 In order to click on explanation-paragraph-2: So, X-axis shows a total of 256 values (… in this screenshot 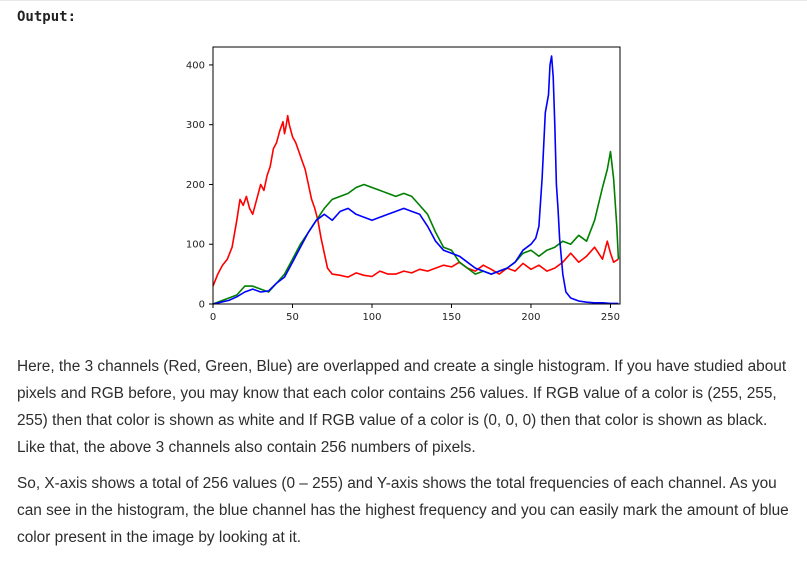, I will do `click(403, 510)`.